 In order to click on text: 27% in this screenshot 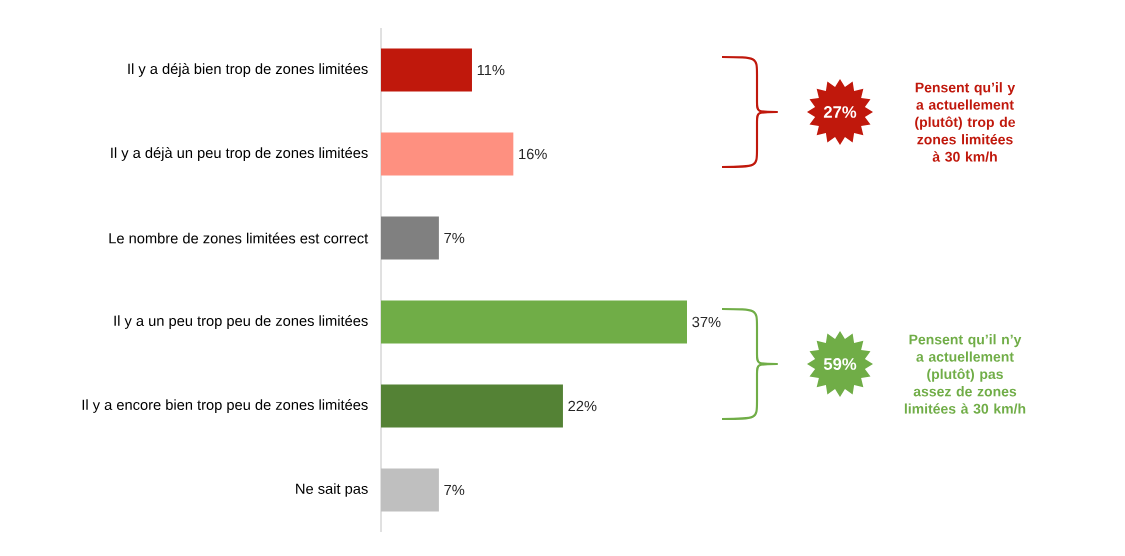, I will do `click(840, 112)`.